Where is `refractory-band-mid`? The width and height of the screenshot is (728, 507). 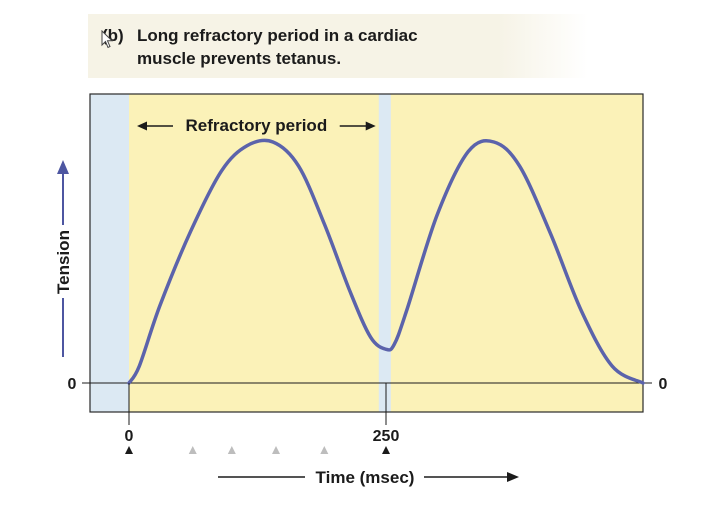 refractory-band-mid is located at coordinates (384, 253).